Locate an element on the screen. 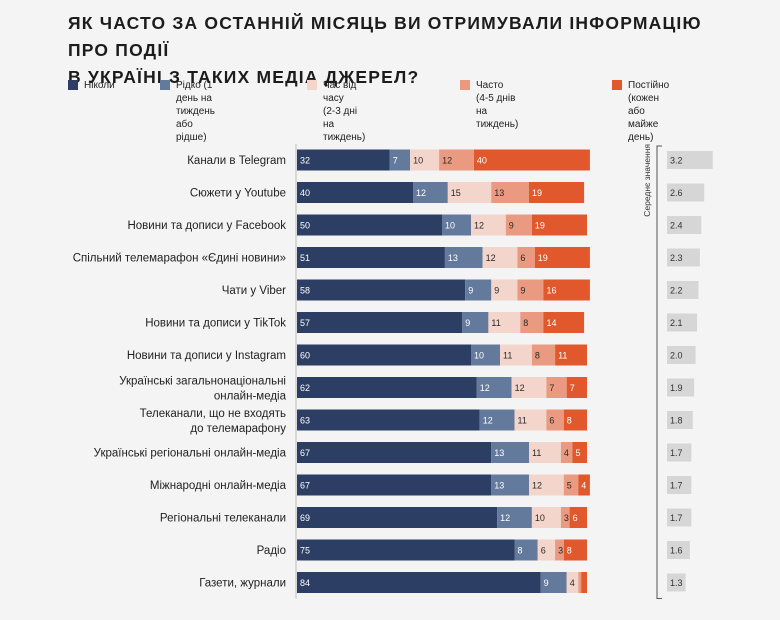 The width and height of the screenshot is (780, 620). average-value-label: 2.2 is located at coordinates (676, 291).